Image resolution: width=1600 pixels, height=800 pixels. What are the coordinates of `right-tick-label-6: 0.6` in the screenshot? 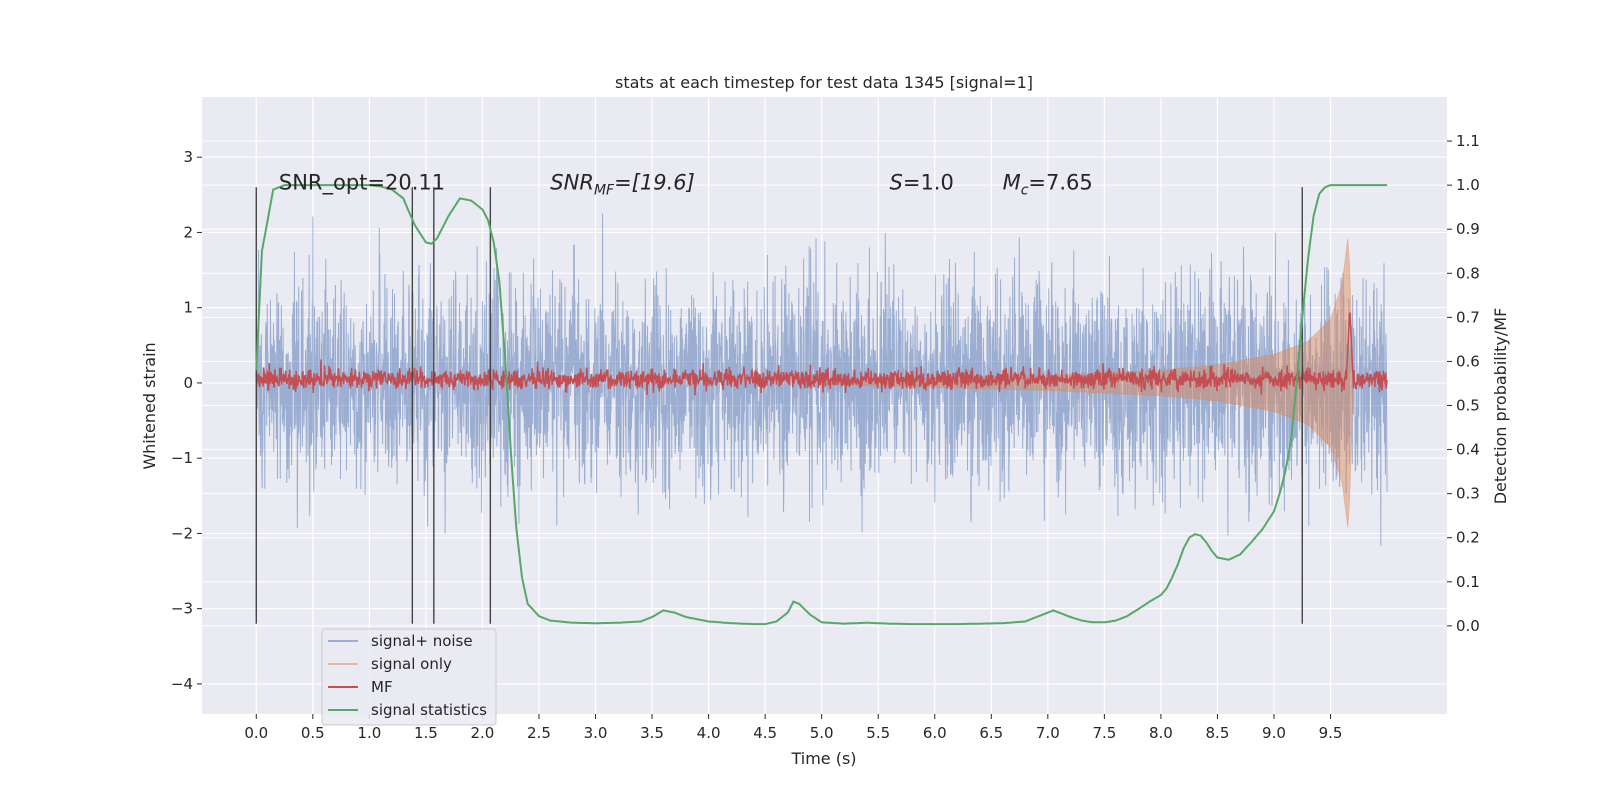 It's located at (1468, 361).